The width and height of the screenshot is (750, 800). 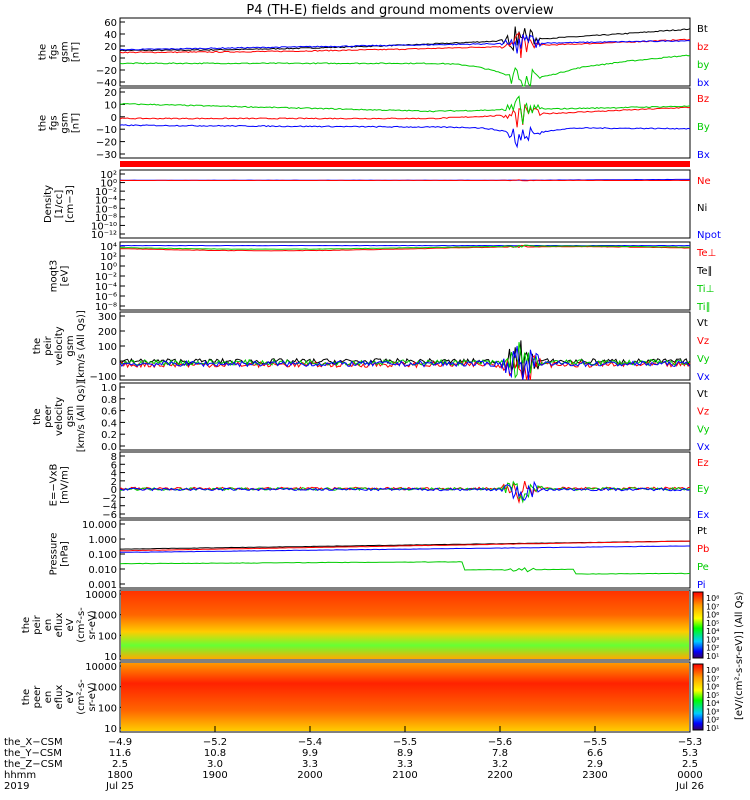 I want to click on y-label-line: eV, so click(x=70, y=624).